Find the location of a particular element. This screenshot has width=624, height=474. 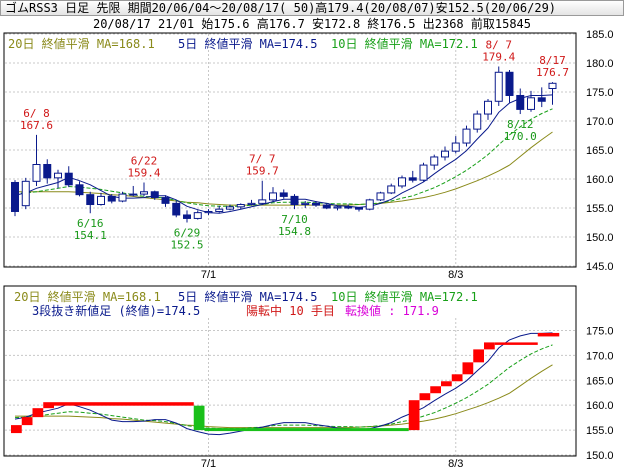

annotation-label: 159.7 is located at coordinates (262, 171).